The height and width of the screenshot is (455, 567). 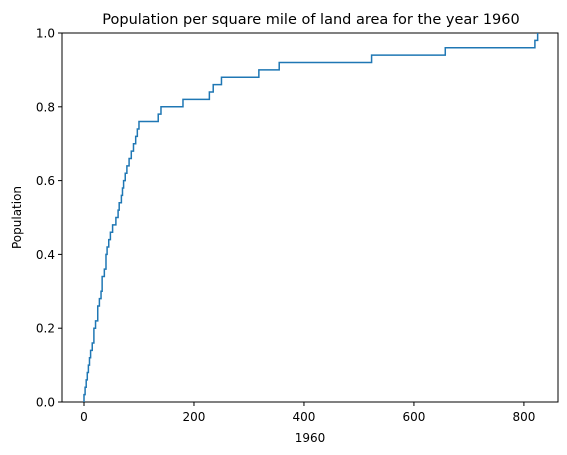 What do you see at coordinates (49, 218) in the screenshot?
I see `y-axis: 0.0 0.2 0.4 0.6 0.8 1.0` at bounding box center [49, 218].